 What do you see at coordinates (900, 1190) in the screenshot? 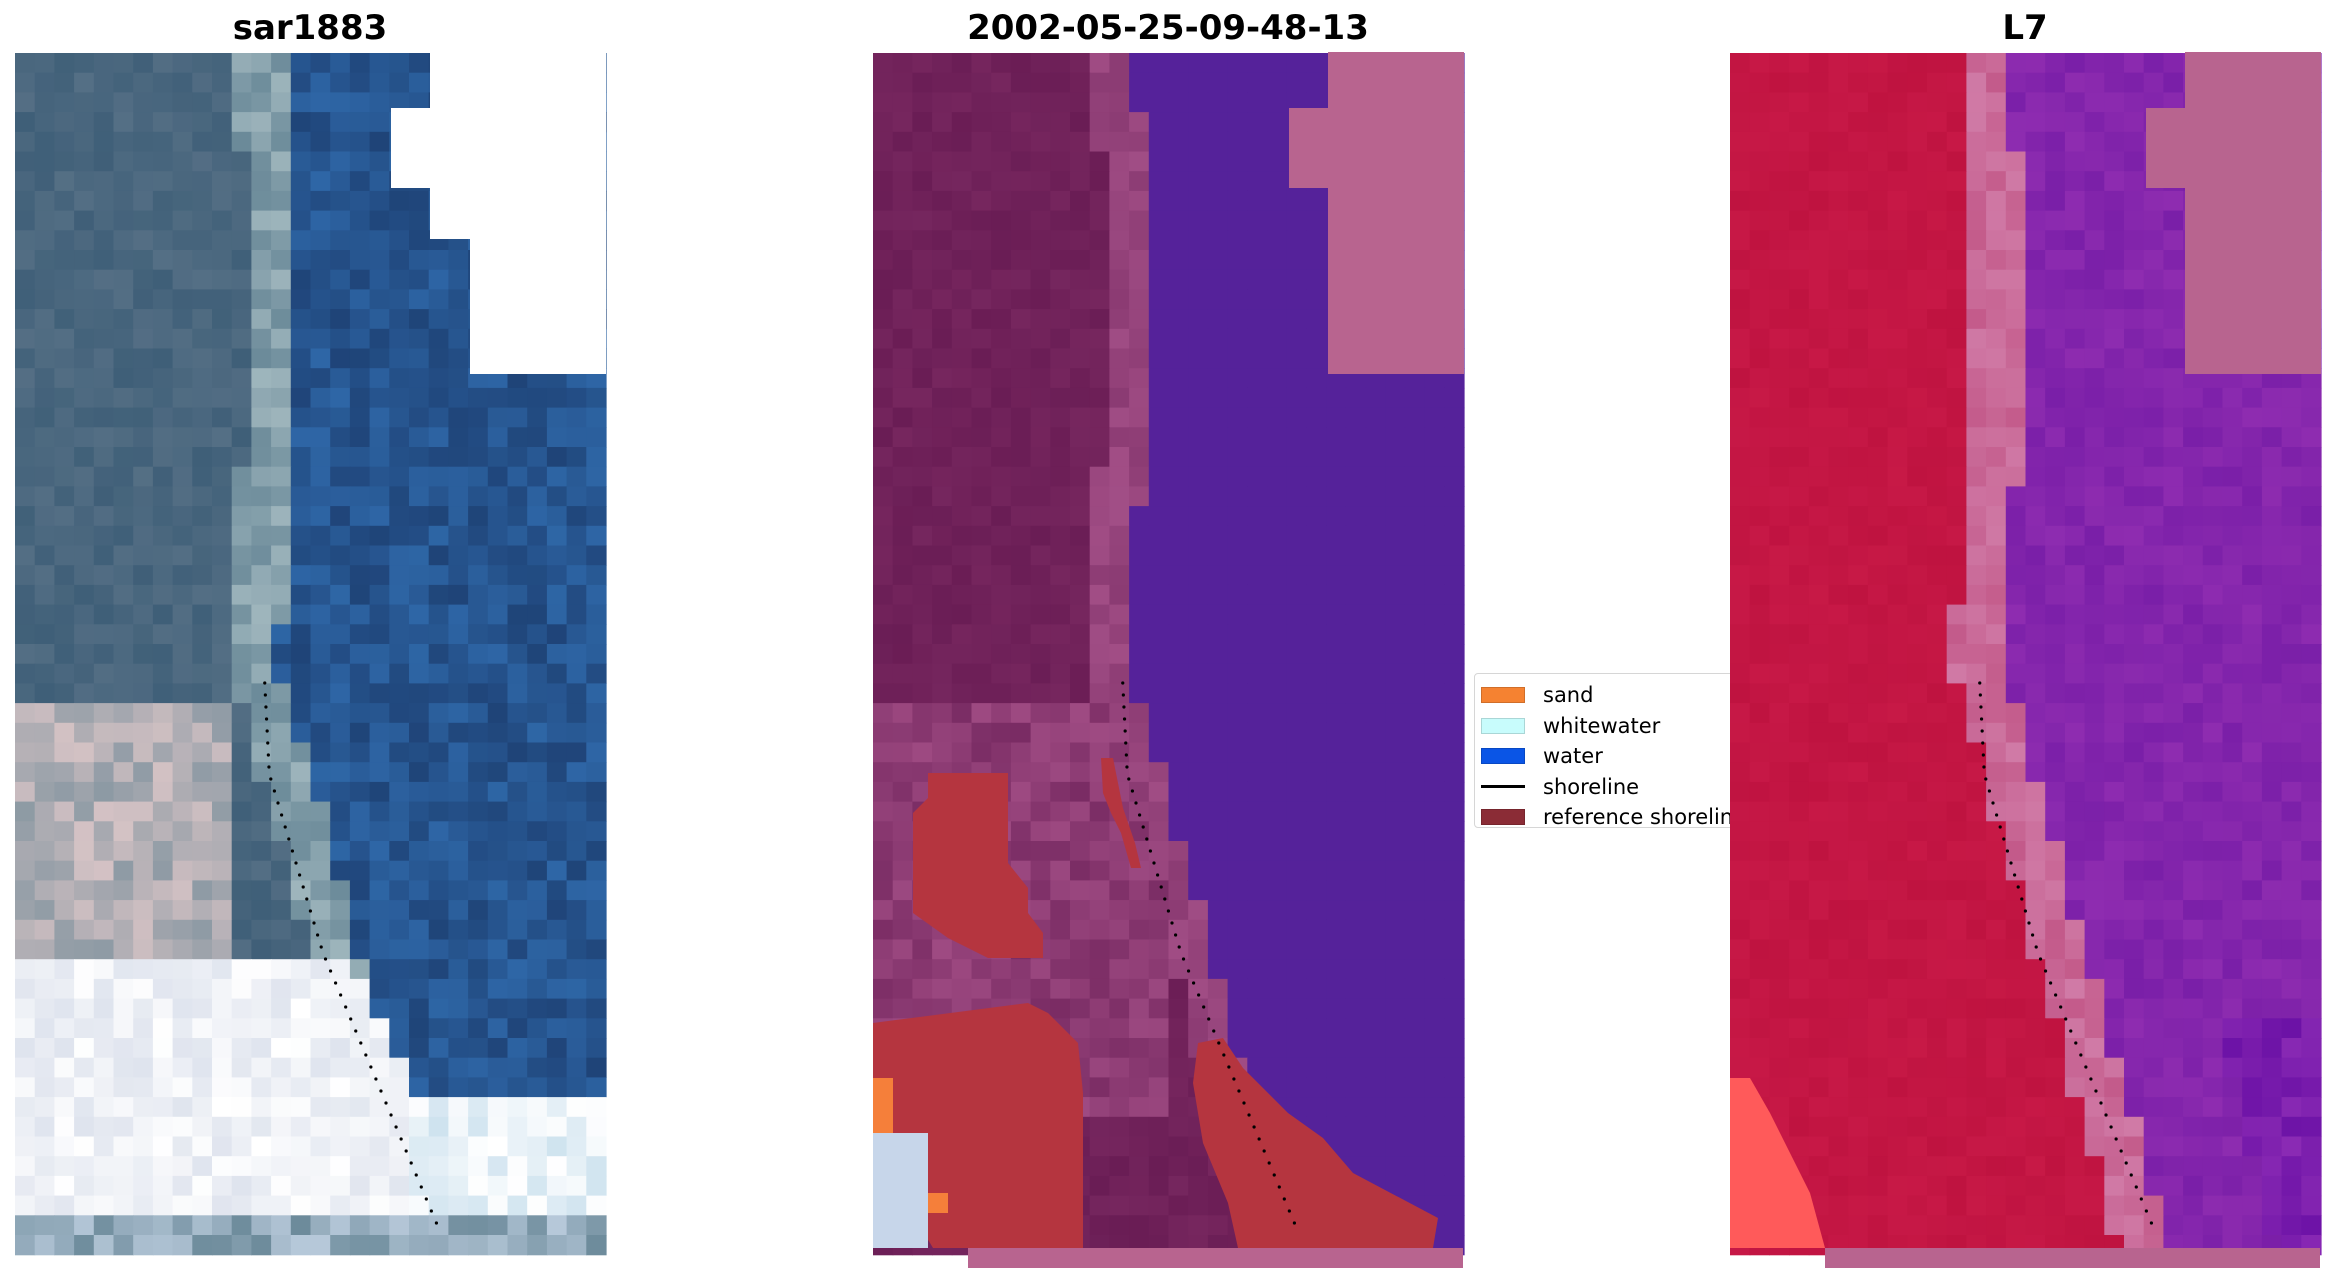
I see `whitewater-region` at bounding box center [900, 1190].